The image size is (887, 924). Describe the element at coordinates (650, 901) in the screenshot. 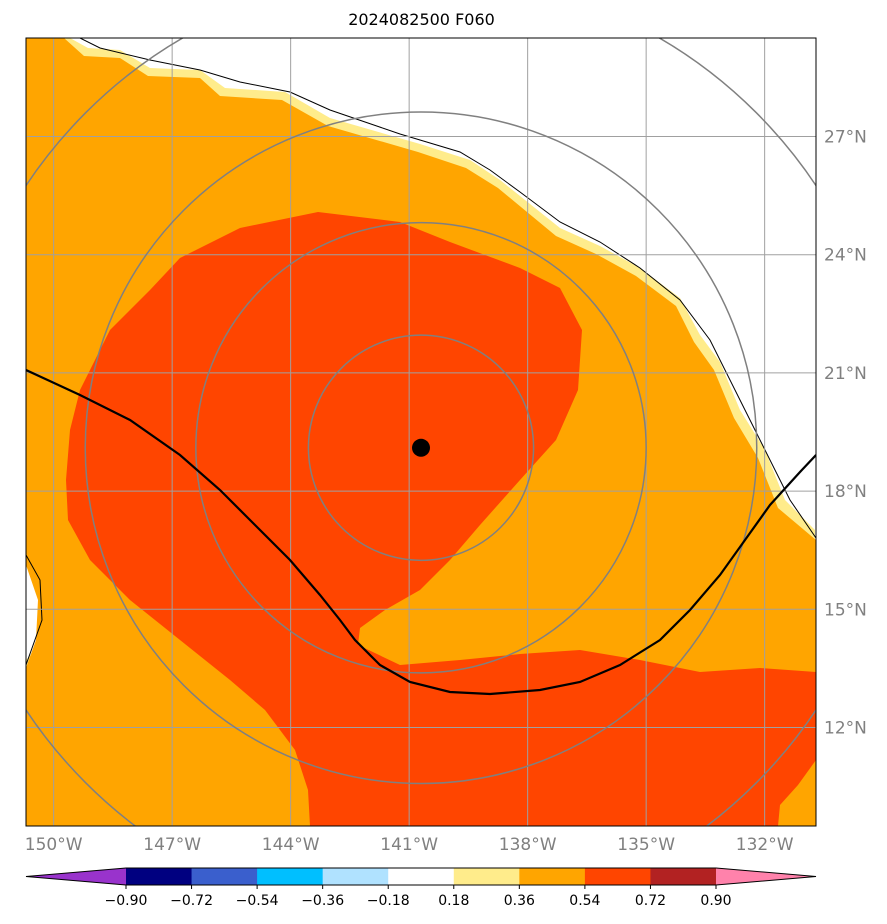

I see `colorbar-tick-label: 0.72` at that location.